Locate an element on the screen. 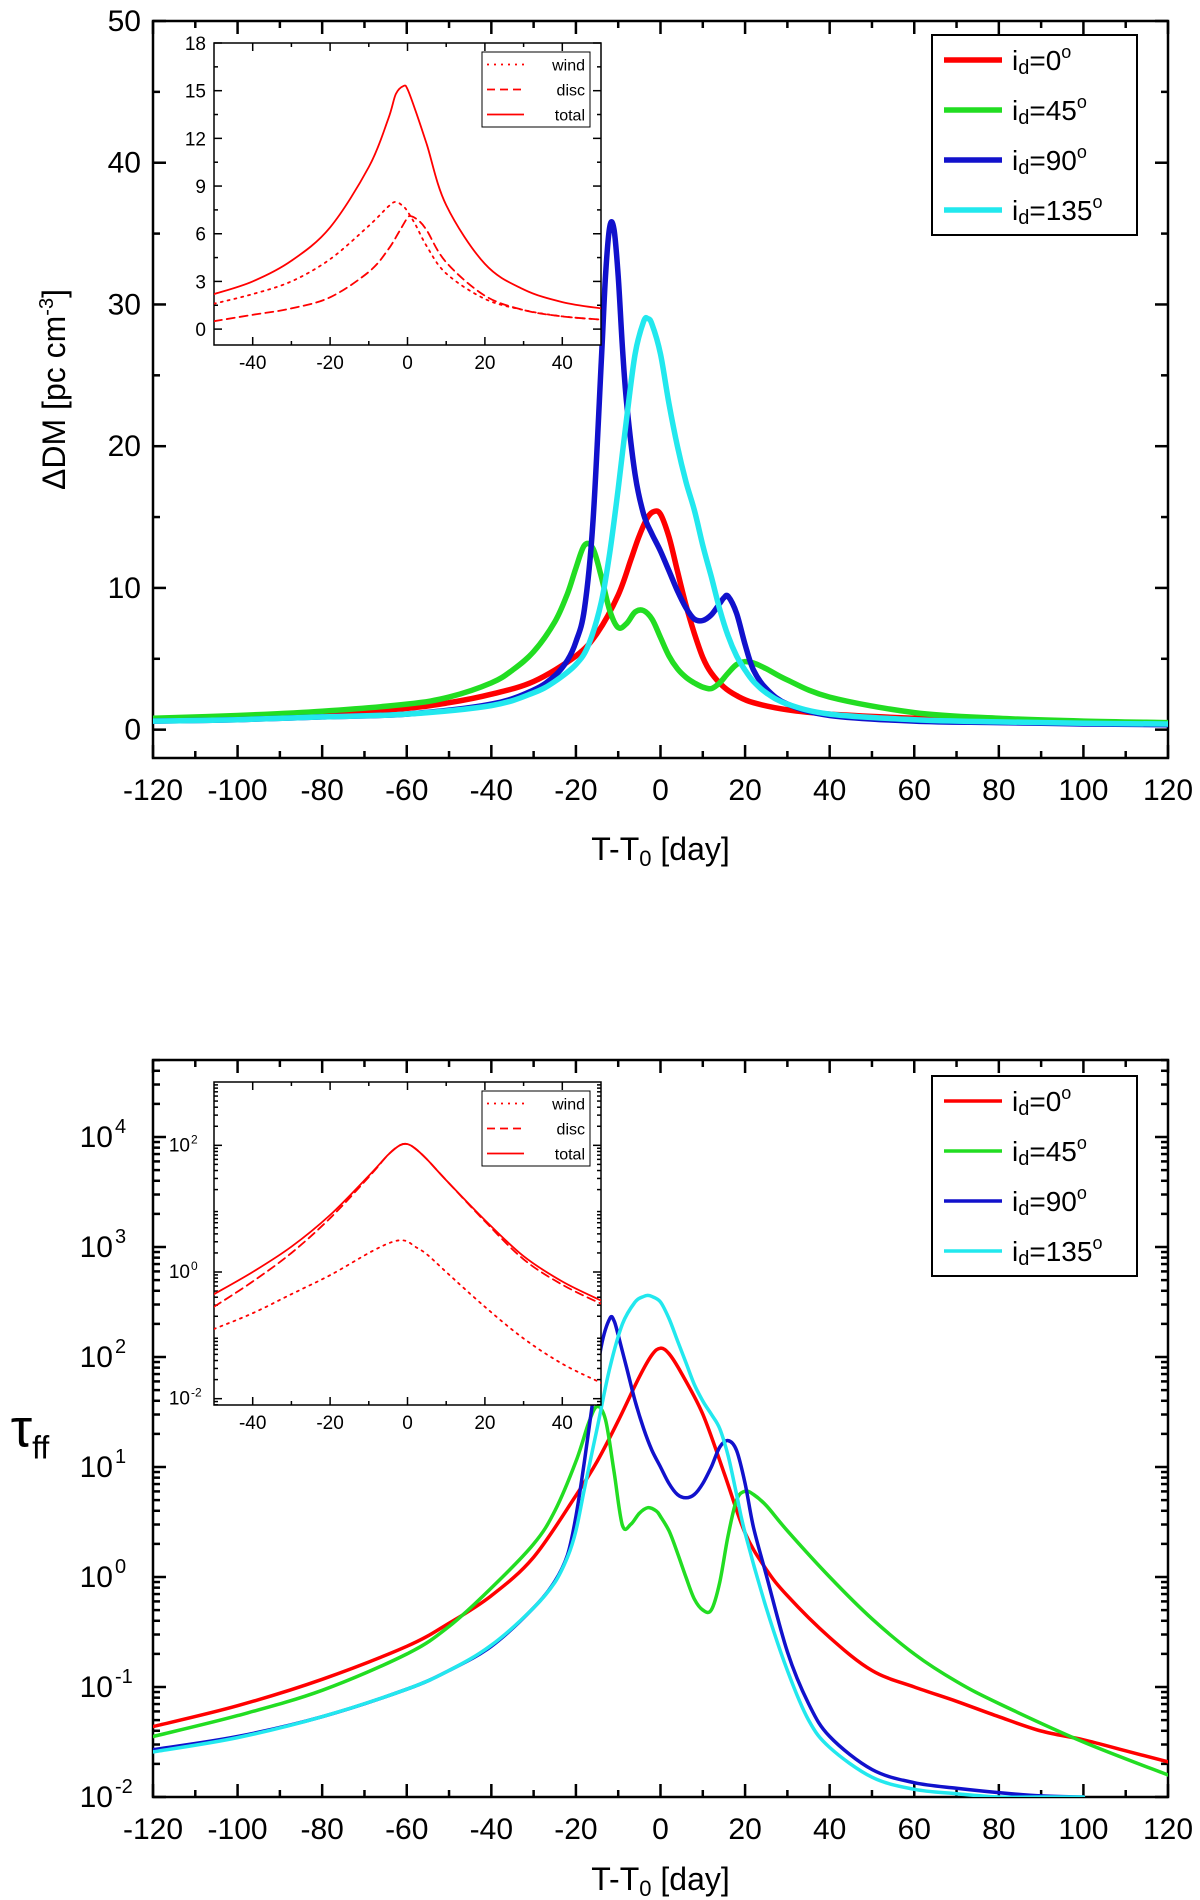 The image size is (1200, 1900). inset-series-group is located at coordinates (407, 1263).